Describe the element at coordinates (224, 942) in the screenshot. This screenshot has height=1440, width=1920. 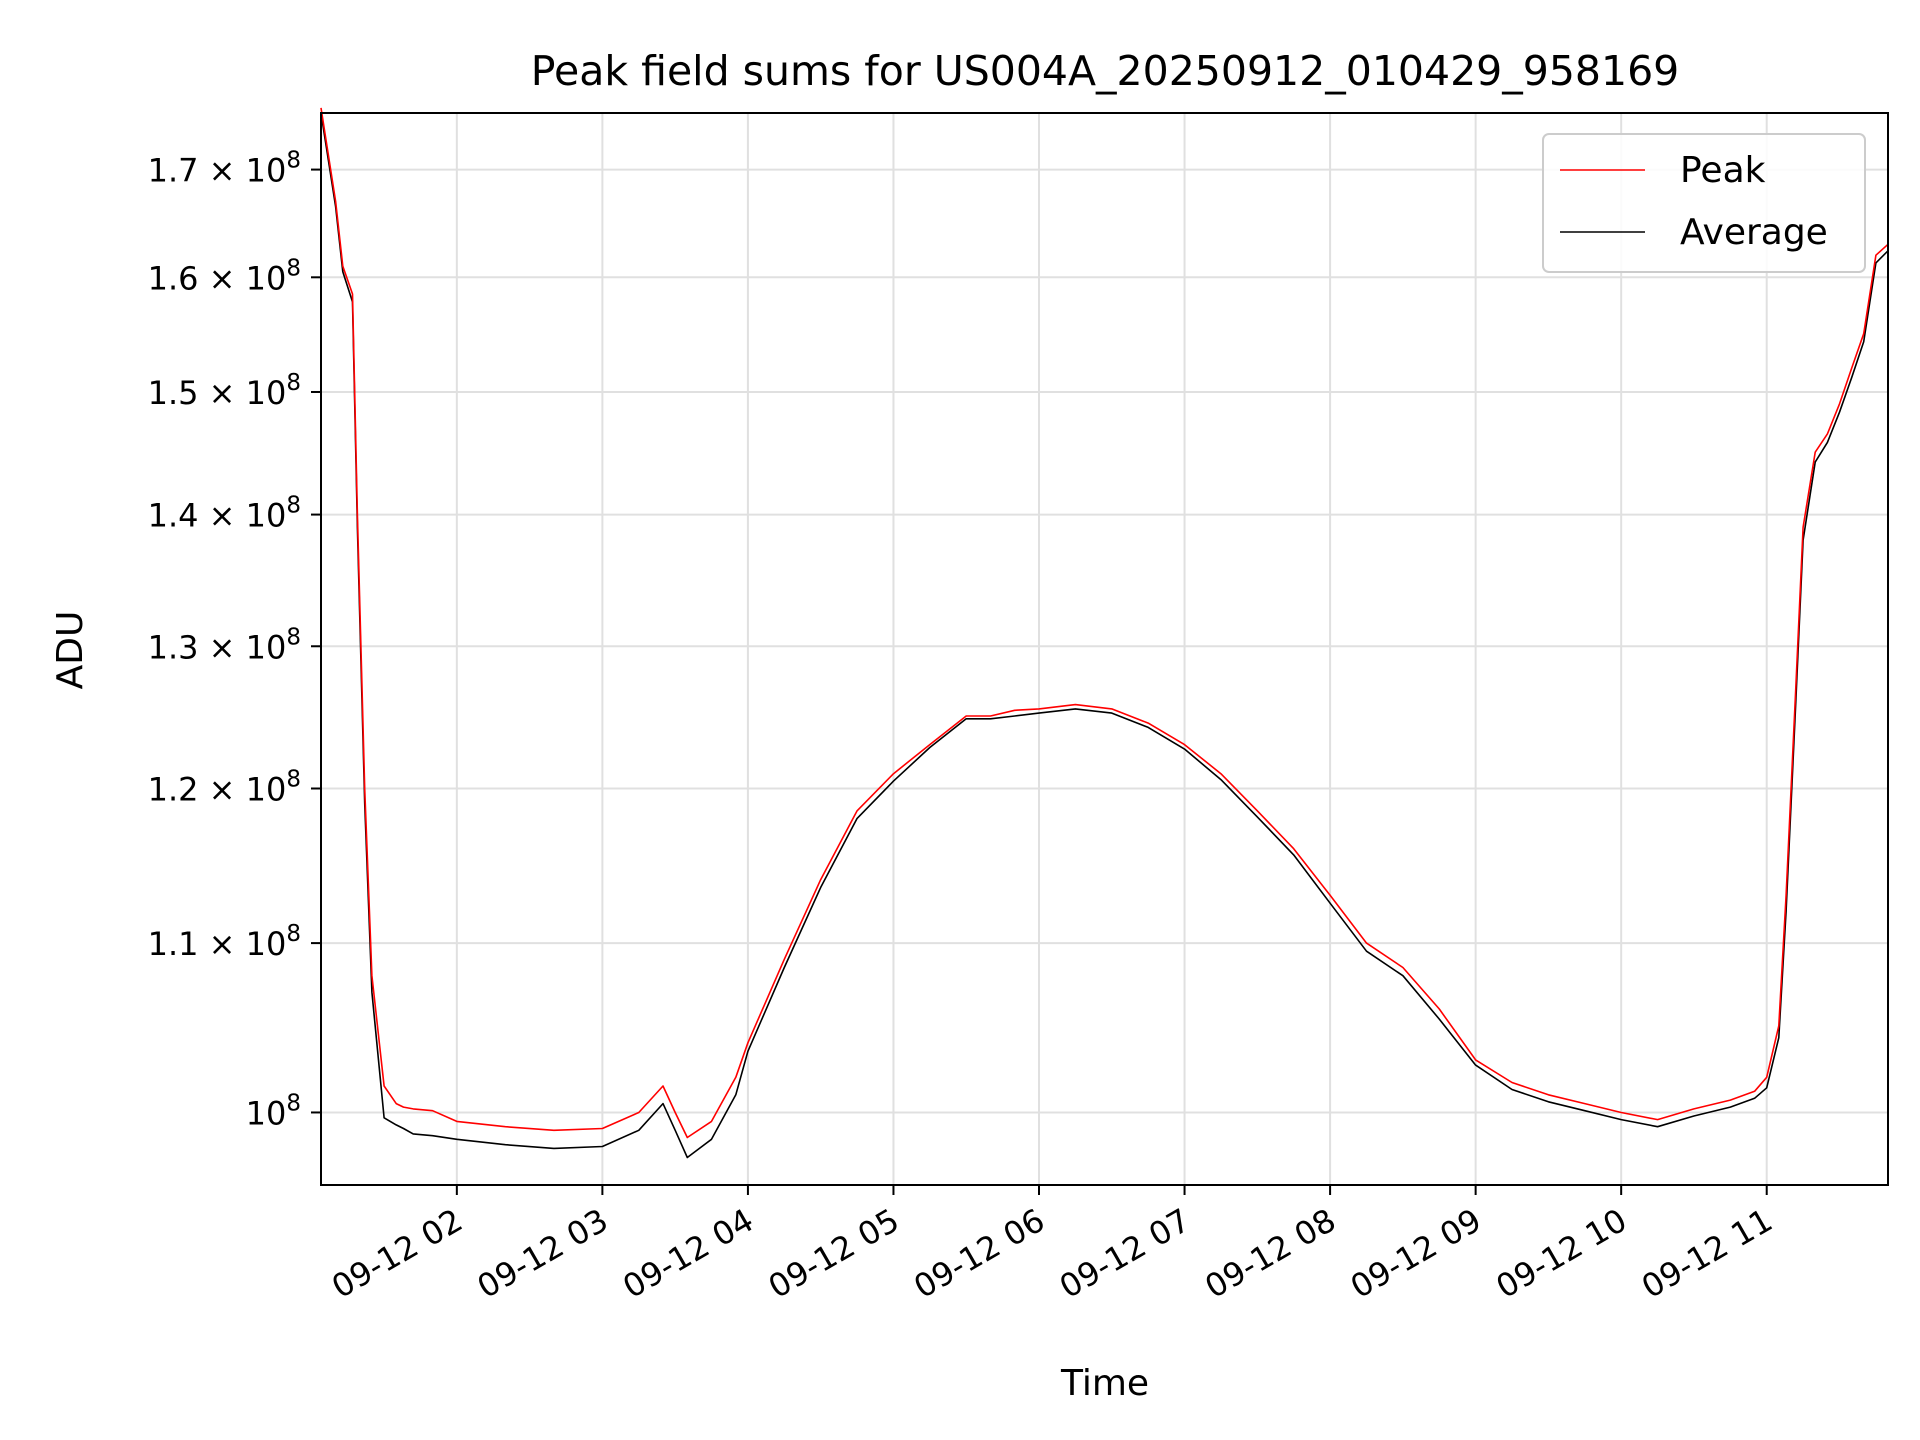
I see `y-tick-label: 1.1 × 108` at that location.